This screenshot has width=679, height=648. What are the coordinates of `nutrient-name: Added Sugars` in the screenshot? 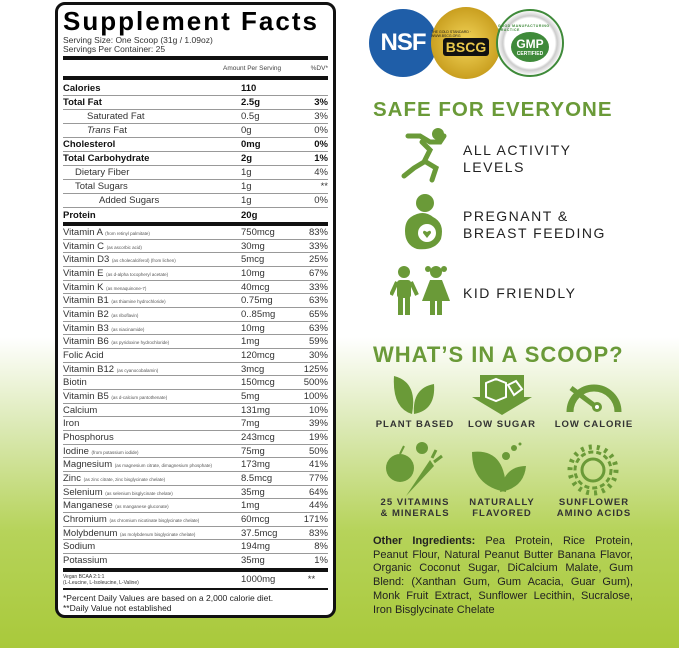 It's located at (129, 200).